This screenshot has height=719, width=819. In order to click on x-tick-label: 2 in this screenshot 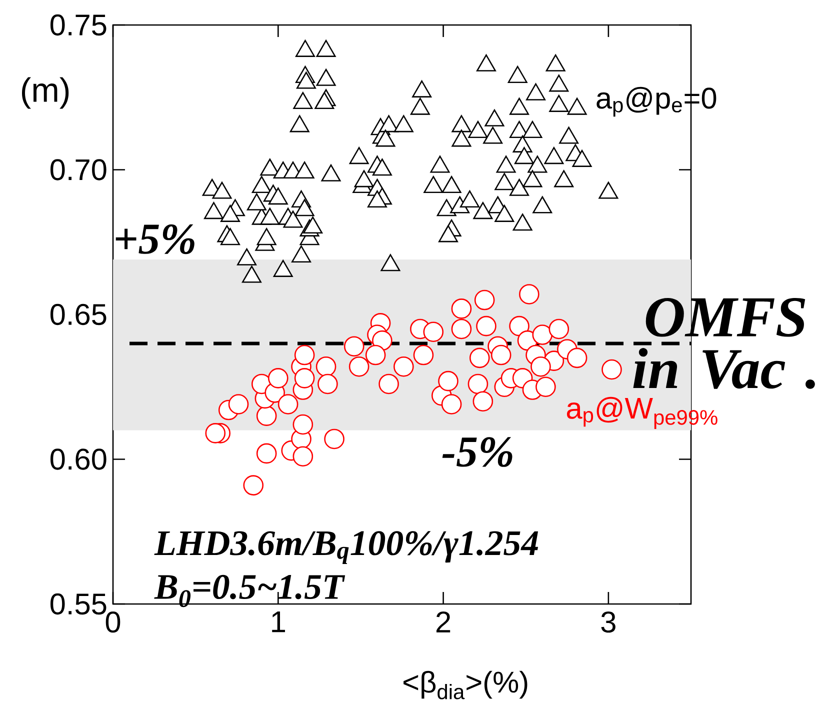, I will do `click(443, 622)`.